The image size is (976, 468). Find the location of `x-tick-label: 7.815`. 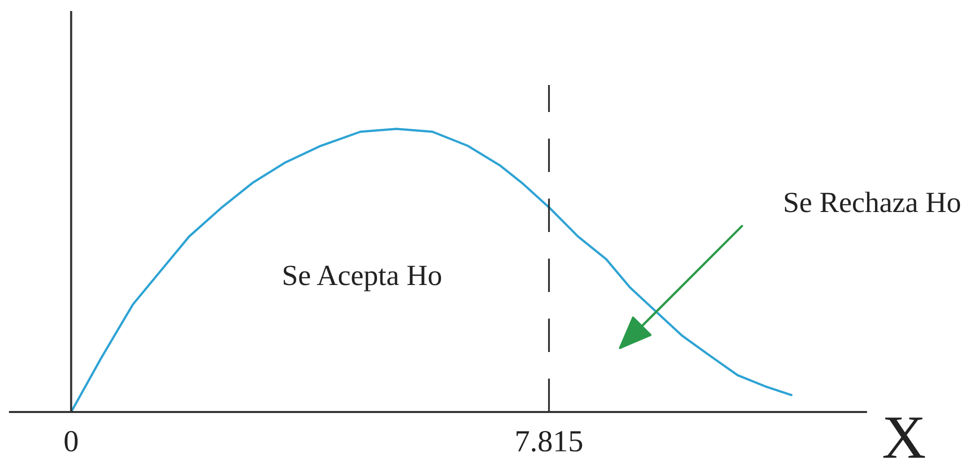

x-tick-label: 7.815 is located at coordinates (549, 441).